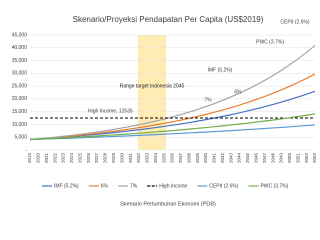 The height and width of the screenshot is (240, 320). What do you see at coordinates (130, 158) in the screenshot?
I see `x-tick-label: 2031` at bounding box center [130, 158].